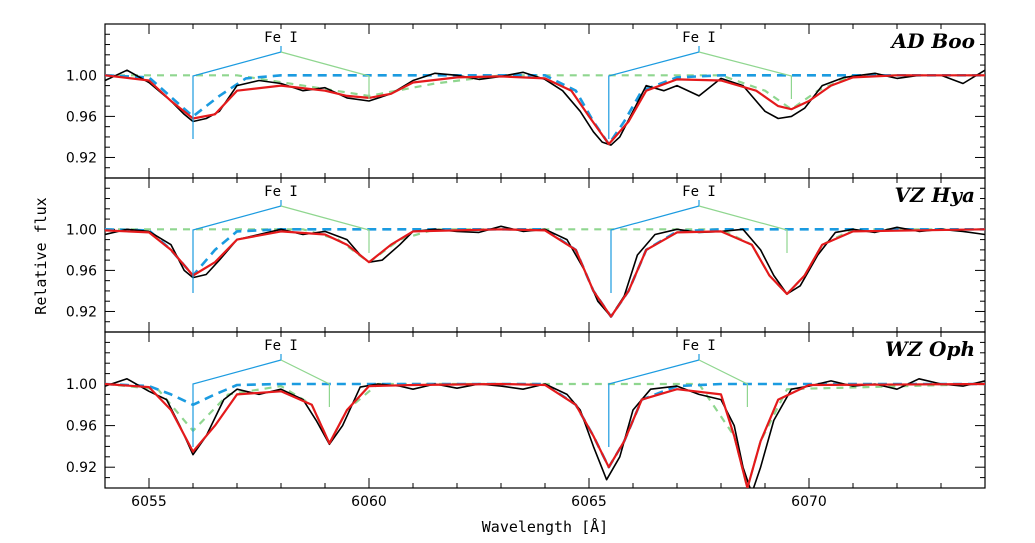 The width and height of the screenshot is (1035, 543). What do you see at coordinates (369, 502) in the screenshot?
I see `x-tick-label: 6060` at bounding box center [369, 502].